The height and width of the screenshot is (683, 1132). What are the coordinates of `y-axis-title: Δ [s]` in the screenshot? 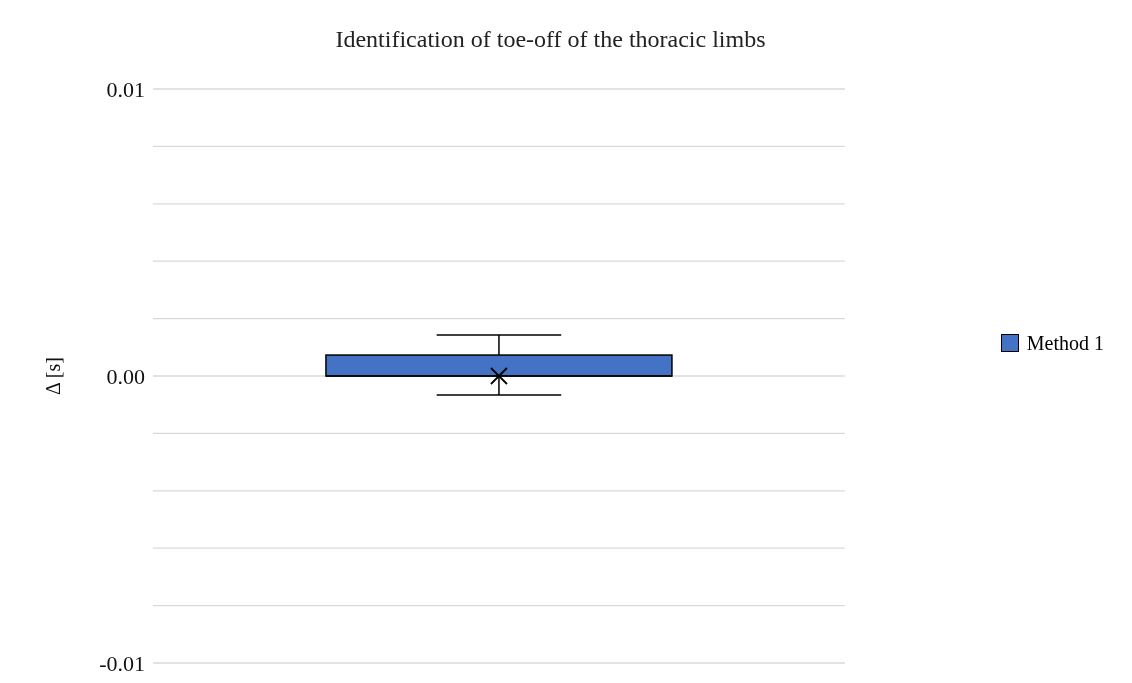 It's located at (53, 376).